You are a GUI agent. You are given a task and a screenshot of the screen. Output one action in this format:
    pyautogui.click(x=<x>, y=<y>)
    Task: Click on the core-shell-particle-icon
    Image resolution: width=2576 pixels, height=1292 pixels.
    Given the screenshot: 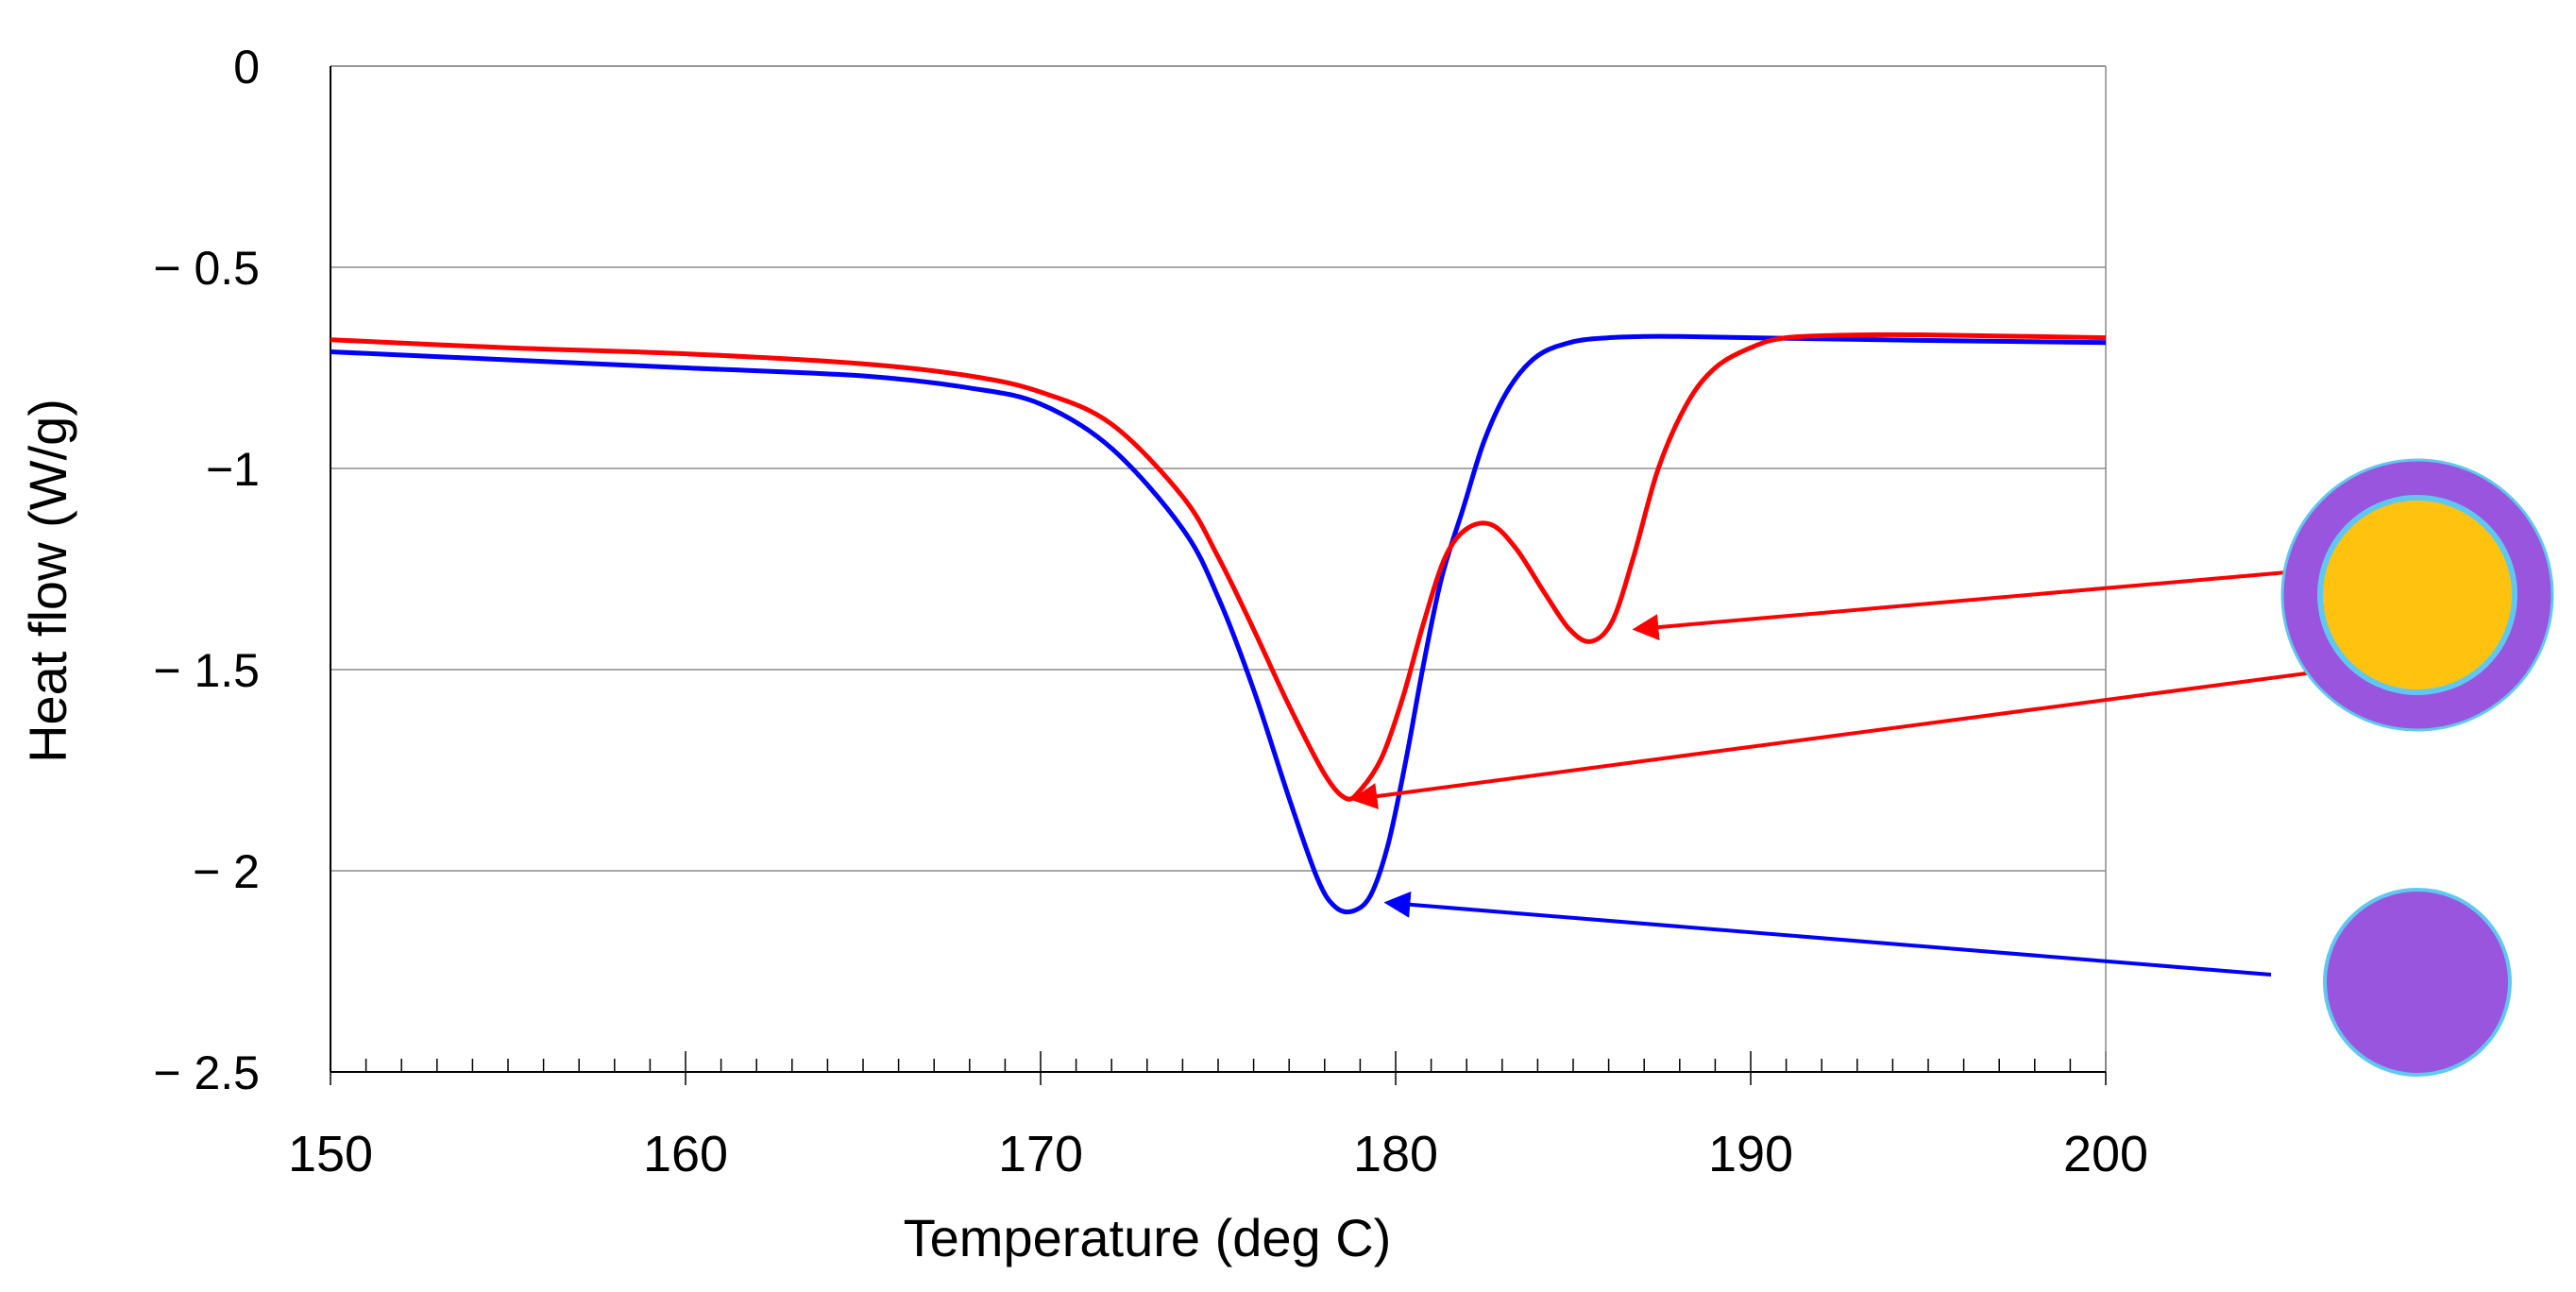 What is the action you would take?
    pyautogui.click(x=2417, y=595)
    